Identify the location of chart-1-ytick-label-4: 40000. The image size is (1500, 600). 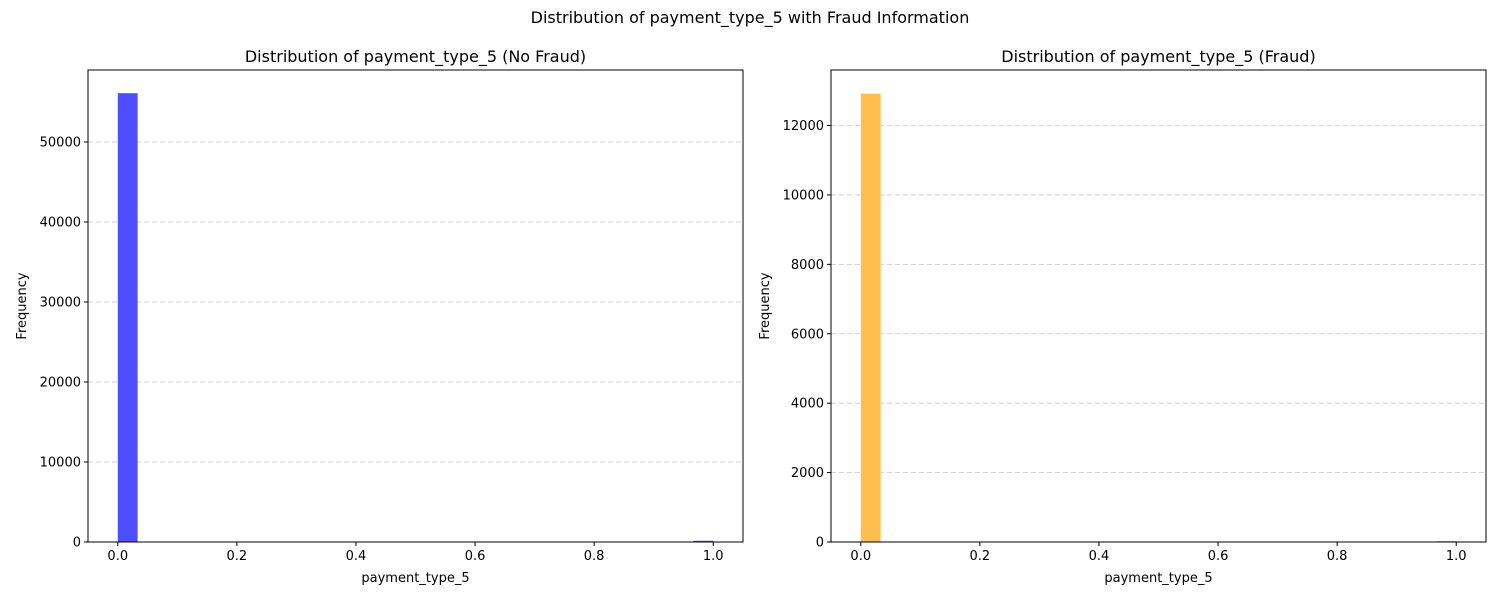
(60, 223).